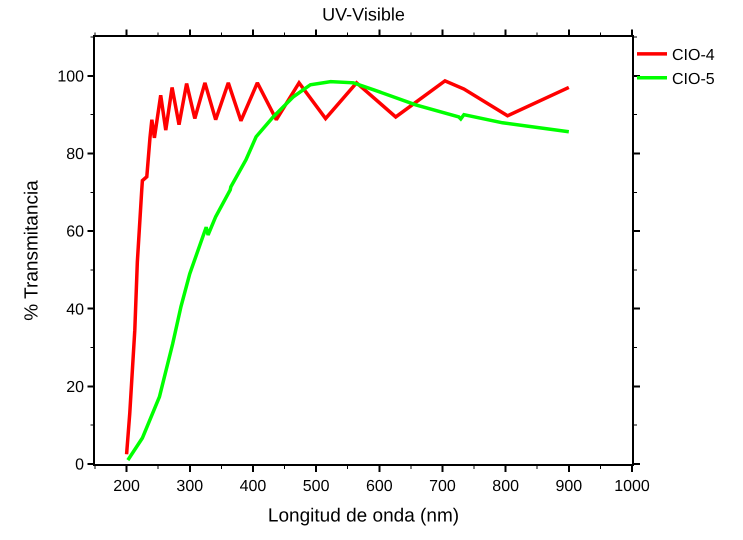  Describe the element at coordinates (568, 486) in the screenshot. I see `x-tick-label: 900` at that location.